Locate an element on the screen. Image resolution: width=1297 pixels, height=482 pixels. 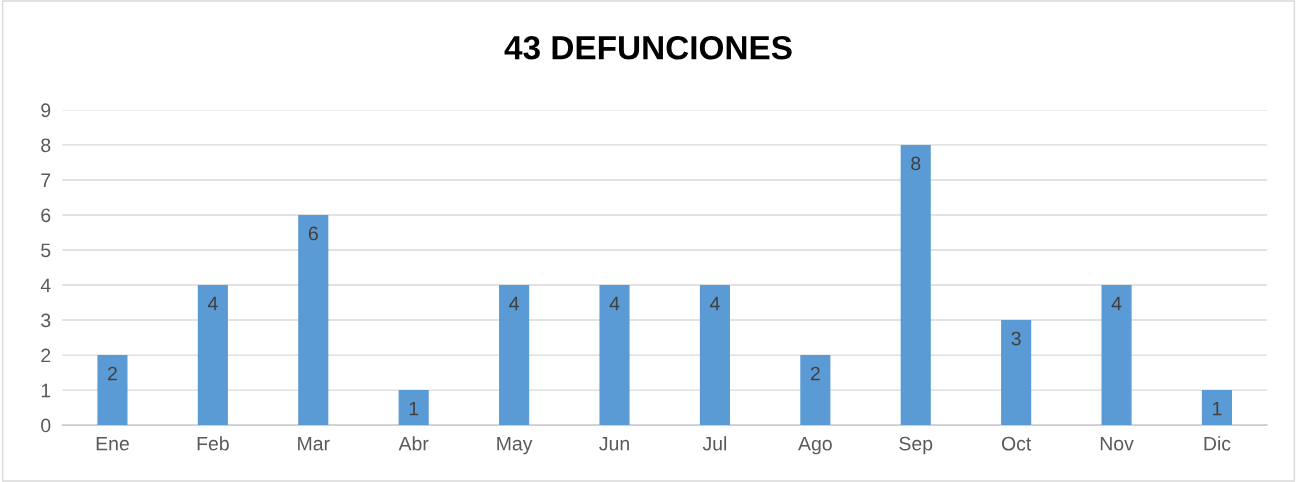
y-tick-label: 6 is located at coordinates (46, 215).